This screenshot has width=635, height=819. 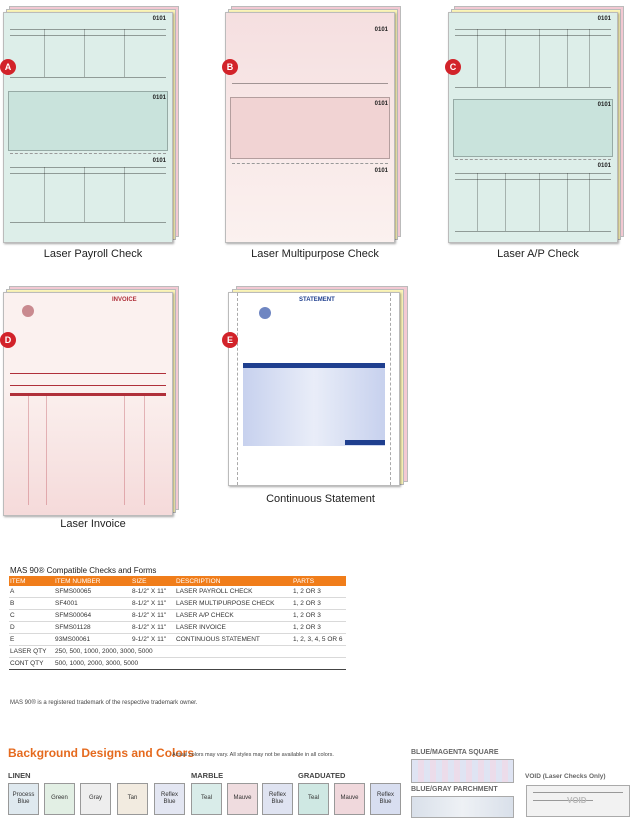 I want to click on cell-description: LASER A/P CHECK, so click(x=233, y=615).